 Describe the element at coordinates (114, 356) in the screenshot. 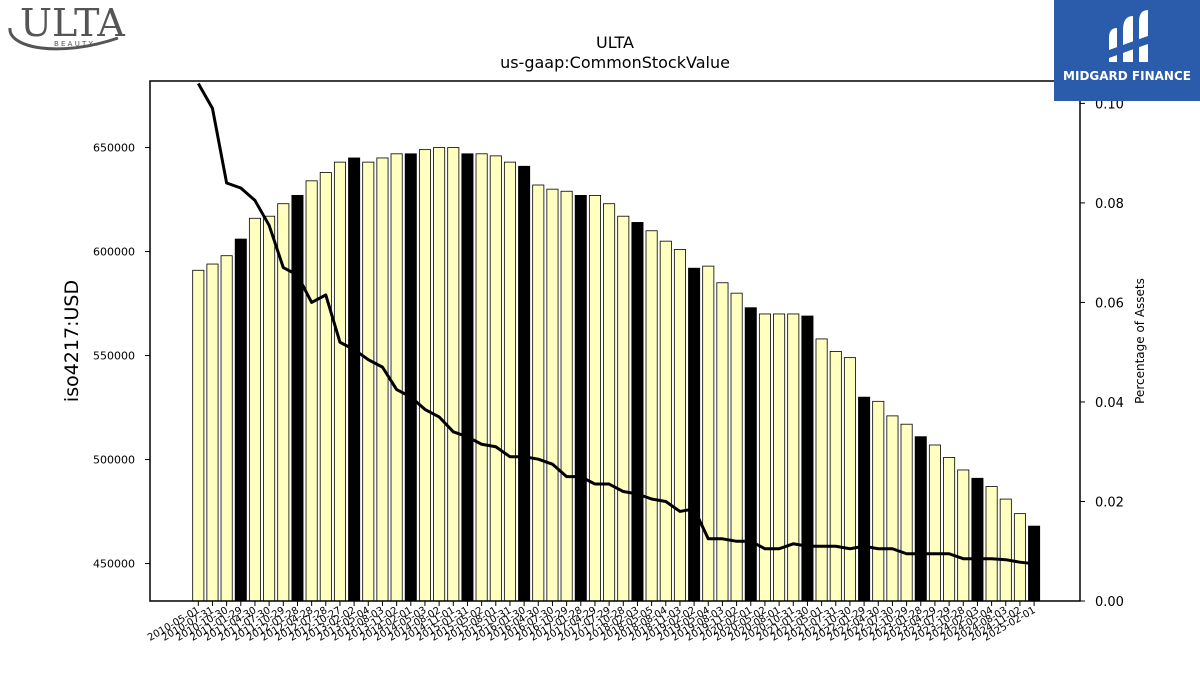

I see `y-tick-label: 550000` at that location.